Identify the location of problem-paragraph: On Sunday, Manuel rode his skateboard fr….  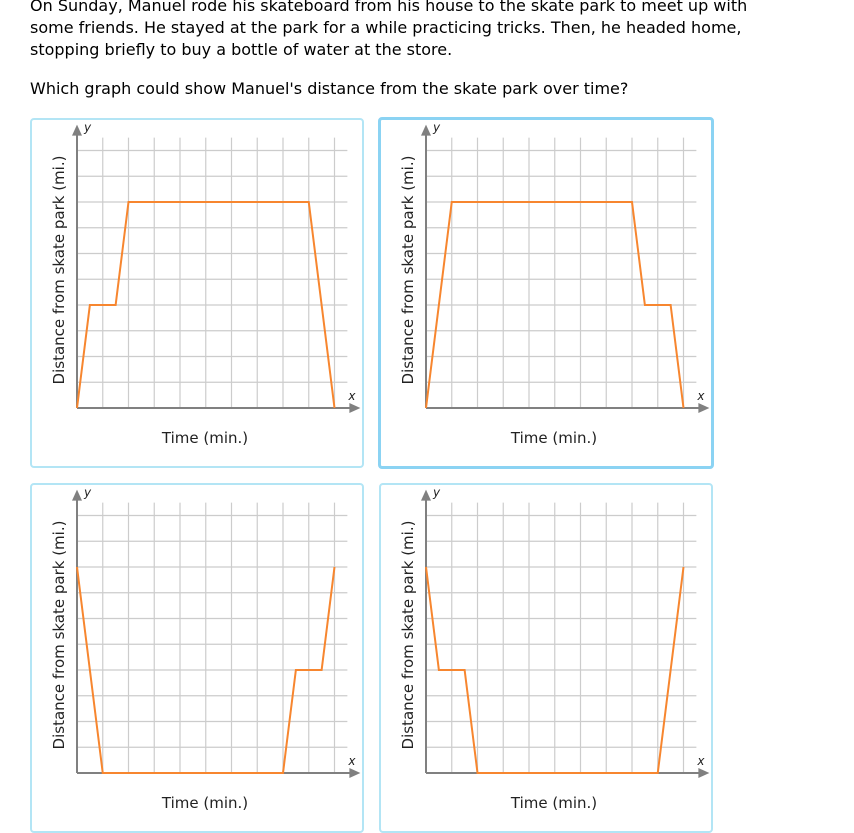
(389, 29).